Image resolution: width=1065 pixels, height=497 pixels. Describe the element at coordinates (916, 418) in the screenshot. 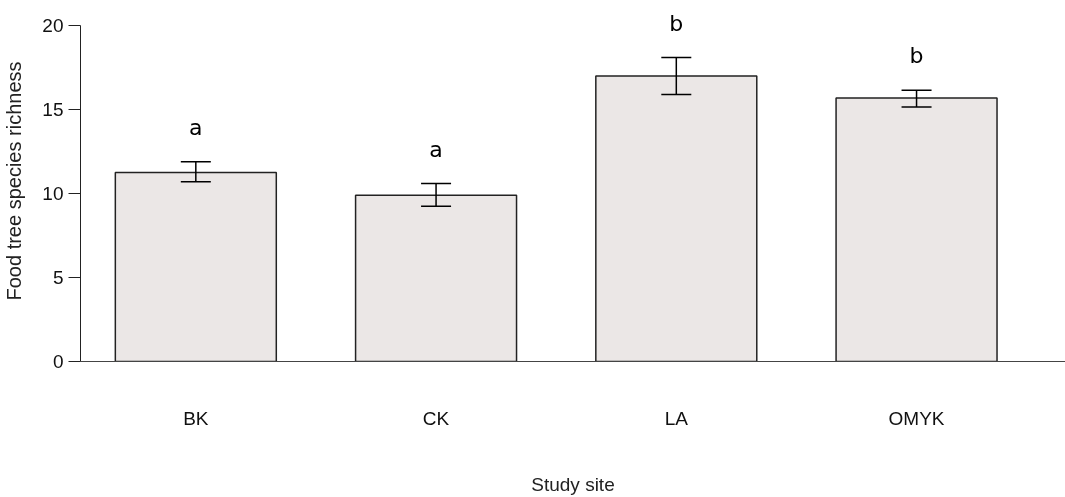

I see `x-tick-label: OMYK` at that location.